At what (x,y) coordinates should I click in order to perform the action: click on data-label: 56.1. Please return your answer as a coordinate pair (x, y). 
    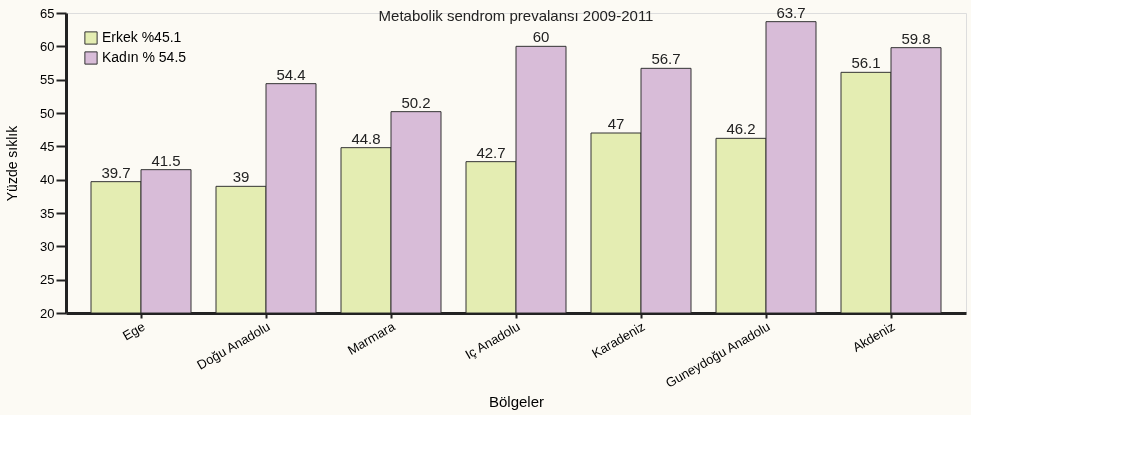
    Looking at the image, I should click on (866, 63).